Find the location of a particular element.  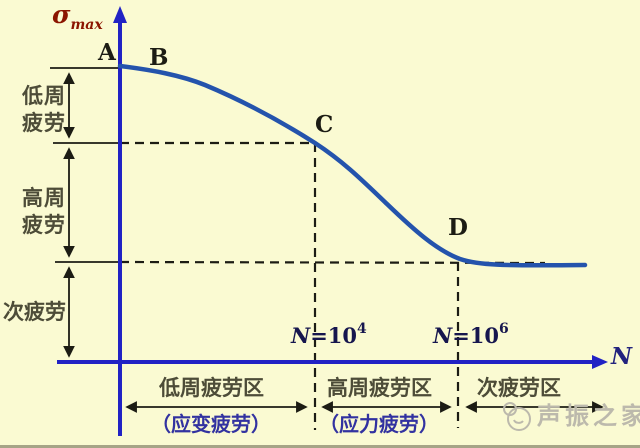

cycle-marker-10e6: N=106 is located at coordinates (471, 334).